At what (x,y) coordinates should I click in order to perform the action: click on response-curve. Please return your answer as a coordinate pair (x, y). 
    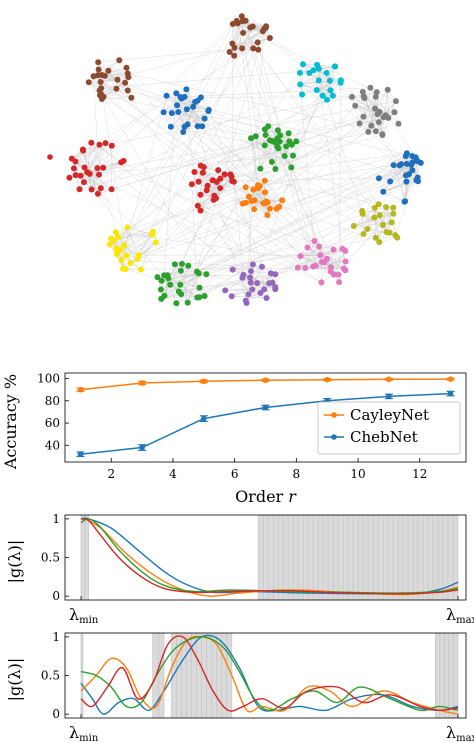
    Looking at the image, I should click on (269, 673).